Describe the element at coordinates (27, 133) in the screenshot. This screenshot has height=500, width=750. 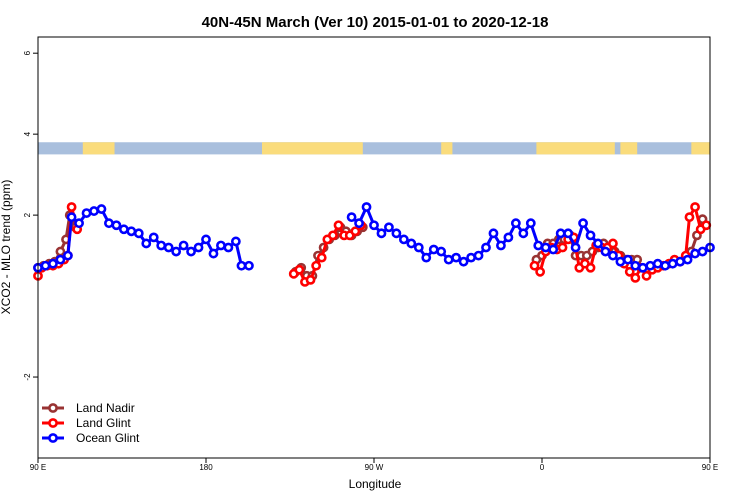
I see `y-tick-label: 4` at that location.